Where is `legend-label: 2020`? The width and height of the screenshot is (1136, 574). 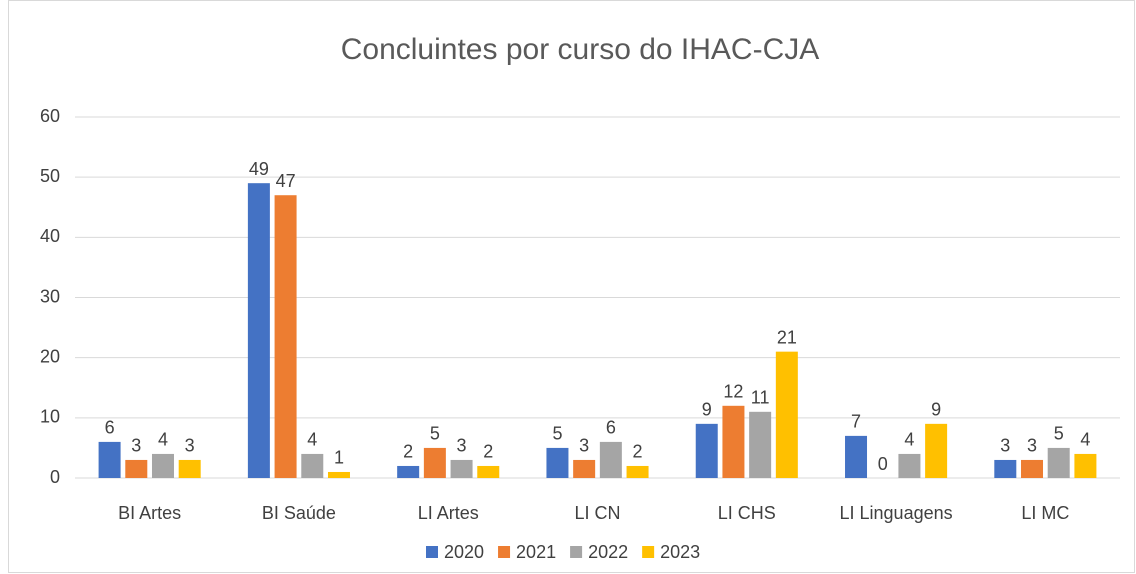 legend-label: 2020 is located at coordinates (464, 552).